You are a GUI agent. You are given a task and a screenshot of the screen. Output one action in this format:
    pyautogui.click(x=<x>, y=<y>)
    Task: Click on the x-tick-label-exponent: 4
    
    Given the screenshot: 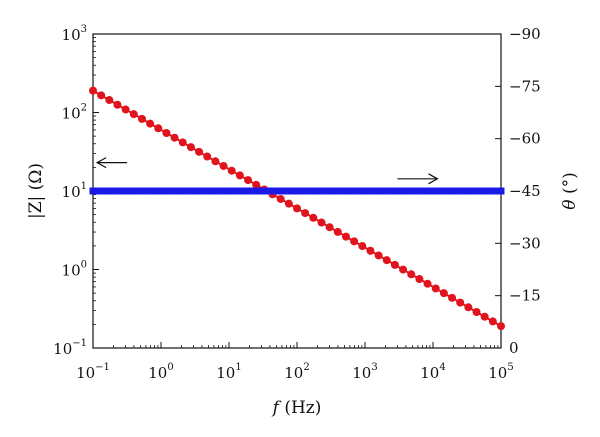 What is the action you would take?
    pyautogui.click(x=442, y=367)
    